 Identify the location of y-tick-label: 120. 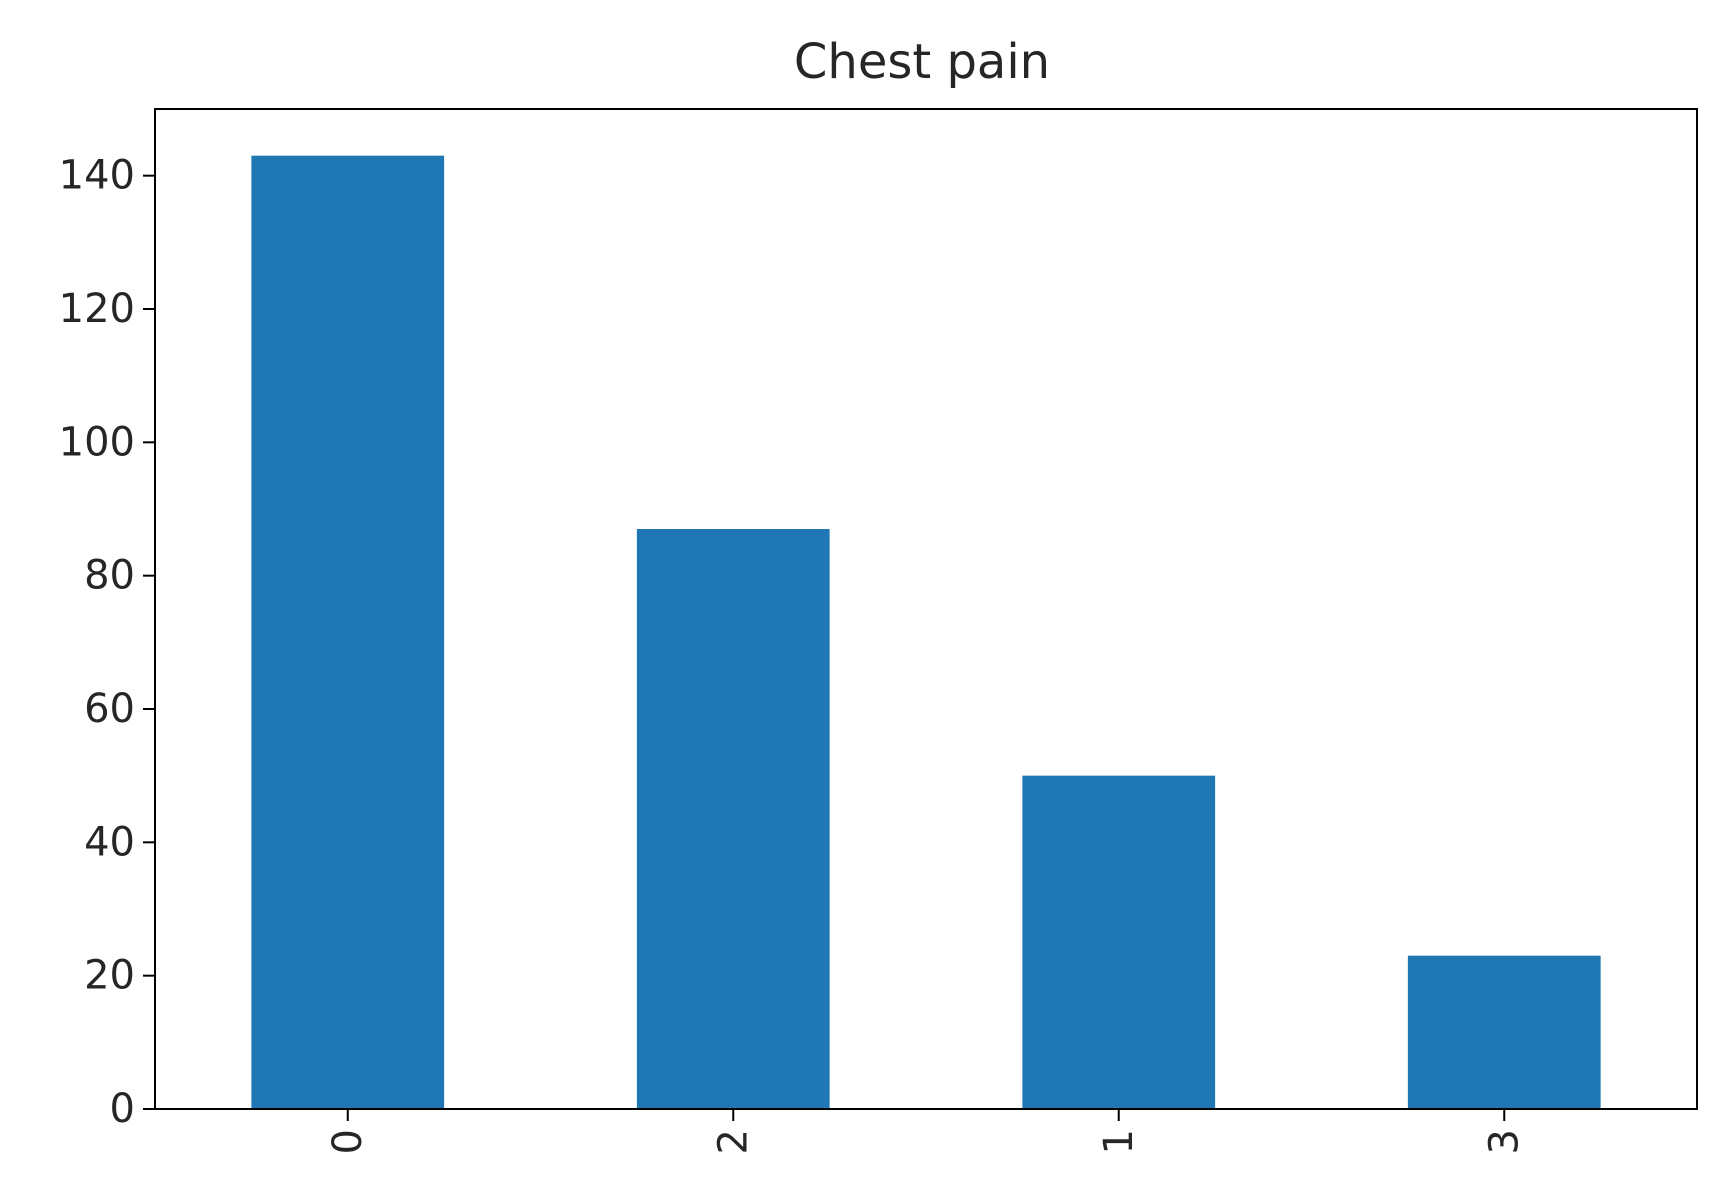
(97, 309).